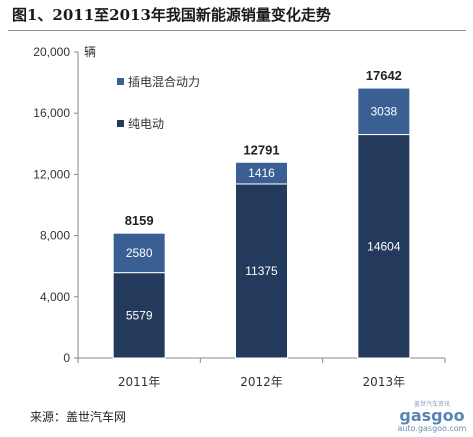  I want to click on source-note: 来源：盖世汽车网, so click(78, 417).